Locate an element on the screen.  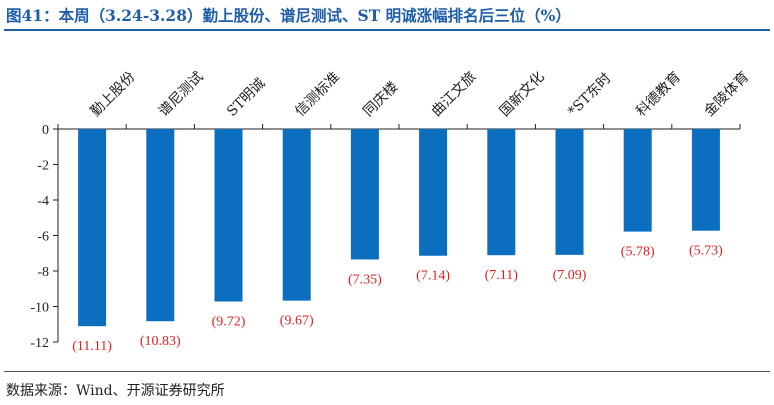
category-label: *ST东时 is located at coordinates (589, 94).